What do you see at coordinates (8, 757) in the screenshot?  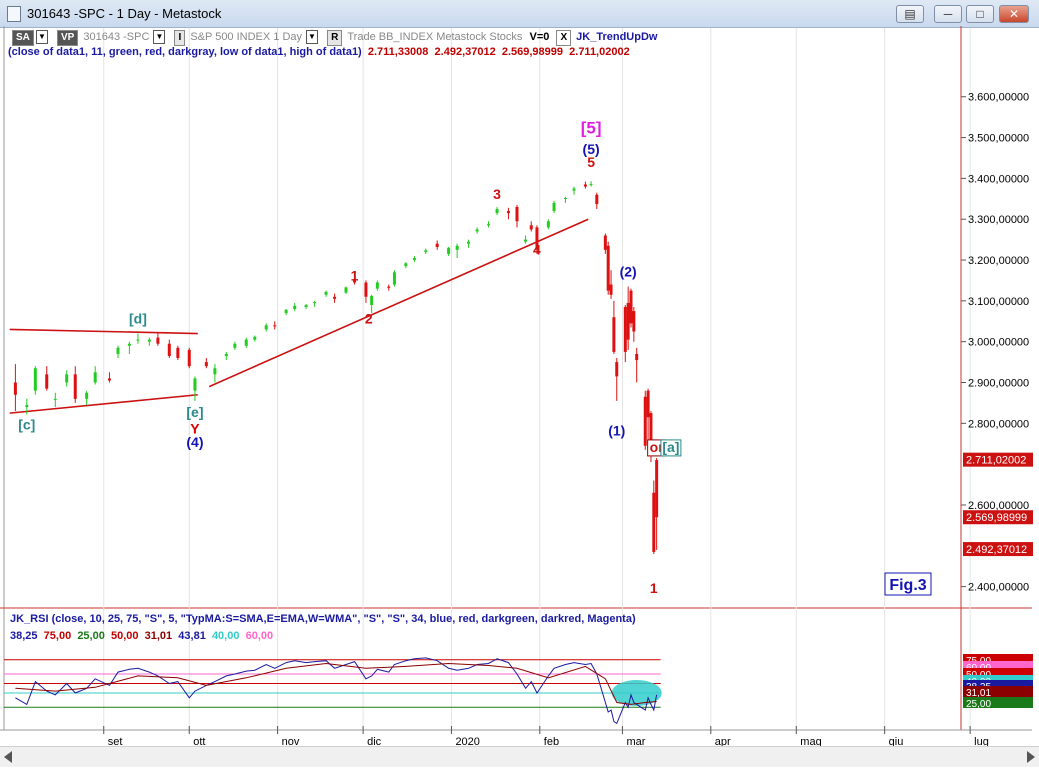 I see `scroll-left-icon` at bounding box center [8, 757].